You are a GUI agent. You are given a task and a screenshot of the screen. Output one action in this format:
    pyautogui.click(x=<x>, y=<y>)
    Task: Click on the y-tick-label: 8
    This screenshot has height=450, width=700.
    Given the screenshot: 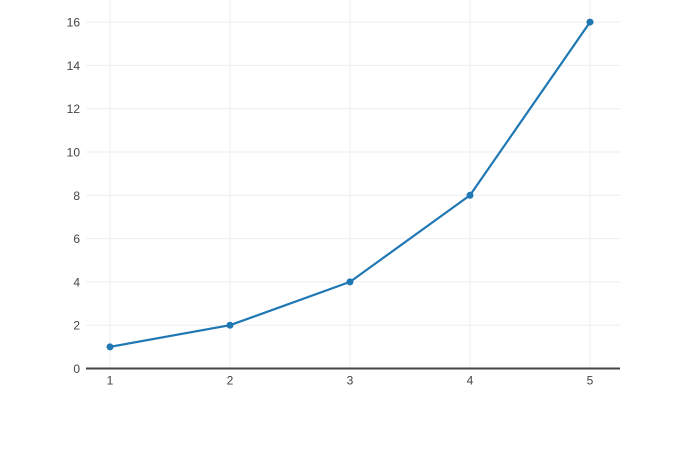 What is the action you would take?
    pyautogui.click(x=76, y=196)
    